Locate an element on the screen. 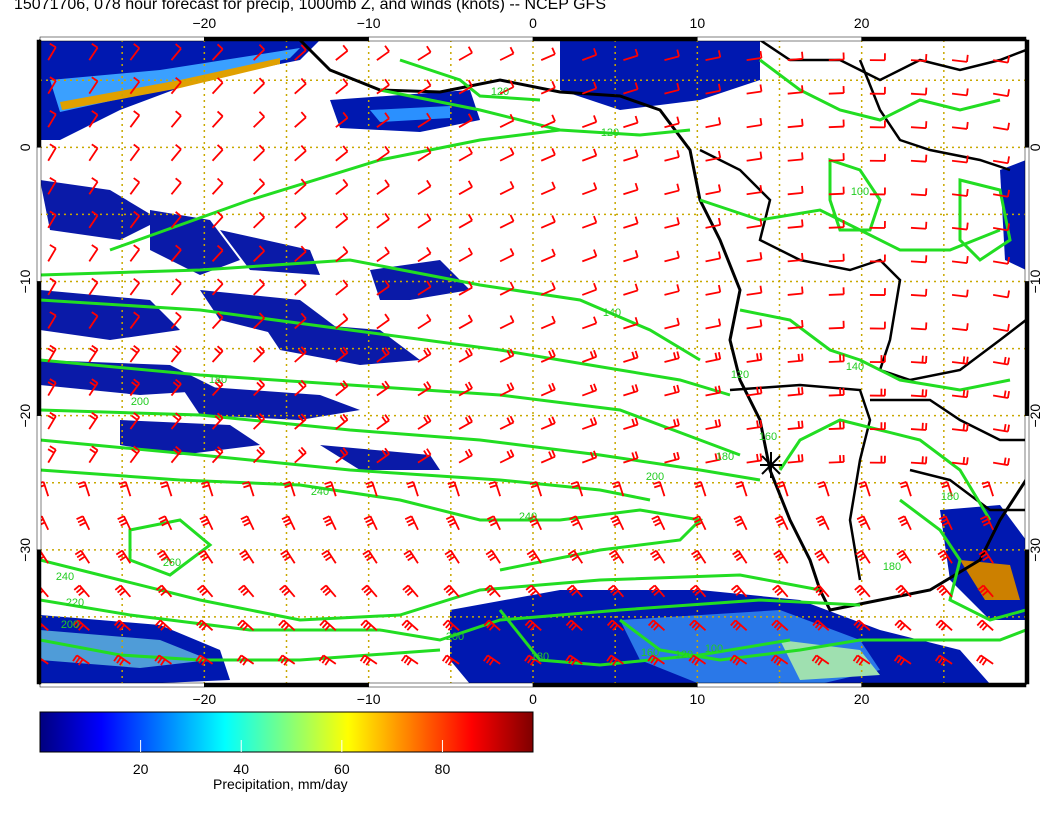 This screenshot has width=1056, height=816. lon-tick-label-bottom: 10 is located at coordinates (698, 699).